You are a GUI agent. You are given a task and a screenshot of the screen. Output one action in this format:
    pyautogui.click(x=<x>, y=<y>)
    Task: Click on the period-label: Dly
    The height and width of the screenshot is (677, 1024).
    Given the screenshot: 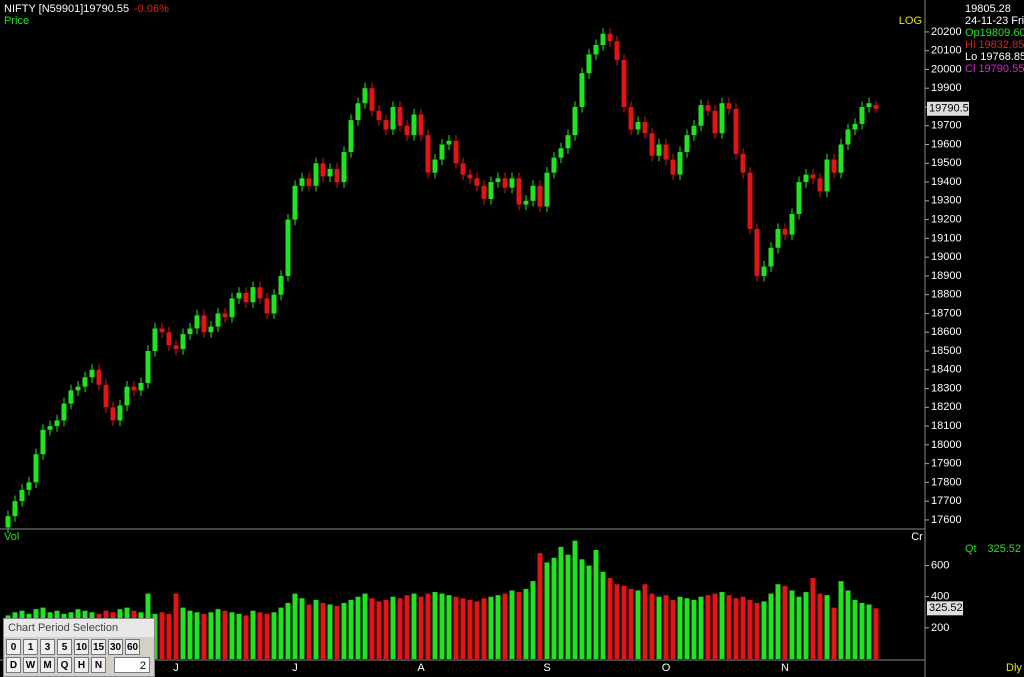 What is the action you would take?
    pyautogui.click(x=1014, y=668)
    